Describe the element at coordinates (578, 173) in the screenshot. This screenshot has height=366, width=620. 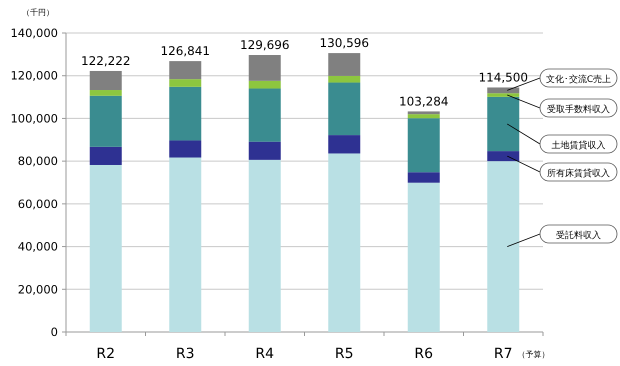
I see `text: 所有床賃貸収入` at that location.